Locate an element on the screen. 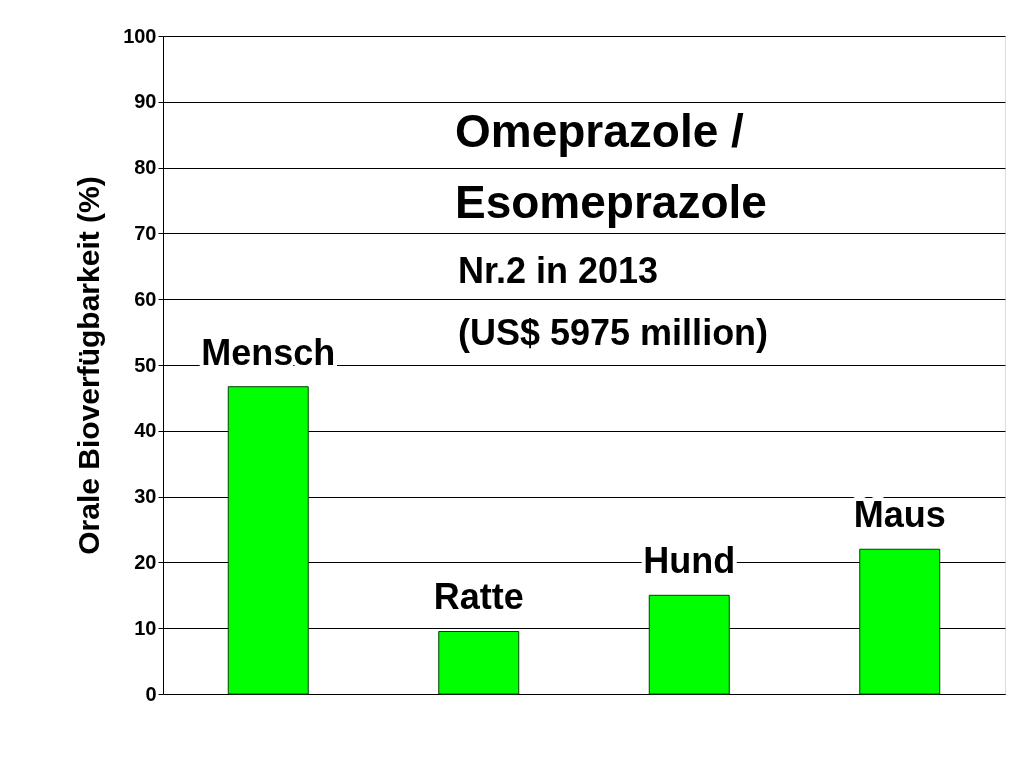  y-tick-label: 0 is located at coordinates (151, 693).